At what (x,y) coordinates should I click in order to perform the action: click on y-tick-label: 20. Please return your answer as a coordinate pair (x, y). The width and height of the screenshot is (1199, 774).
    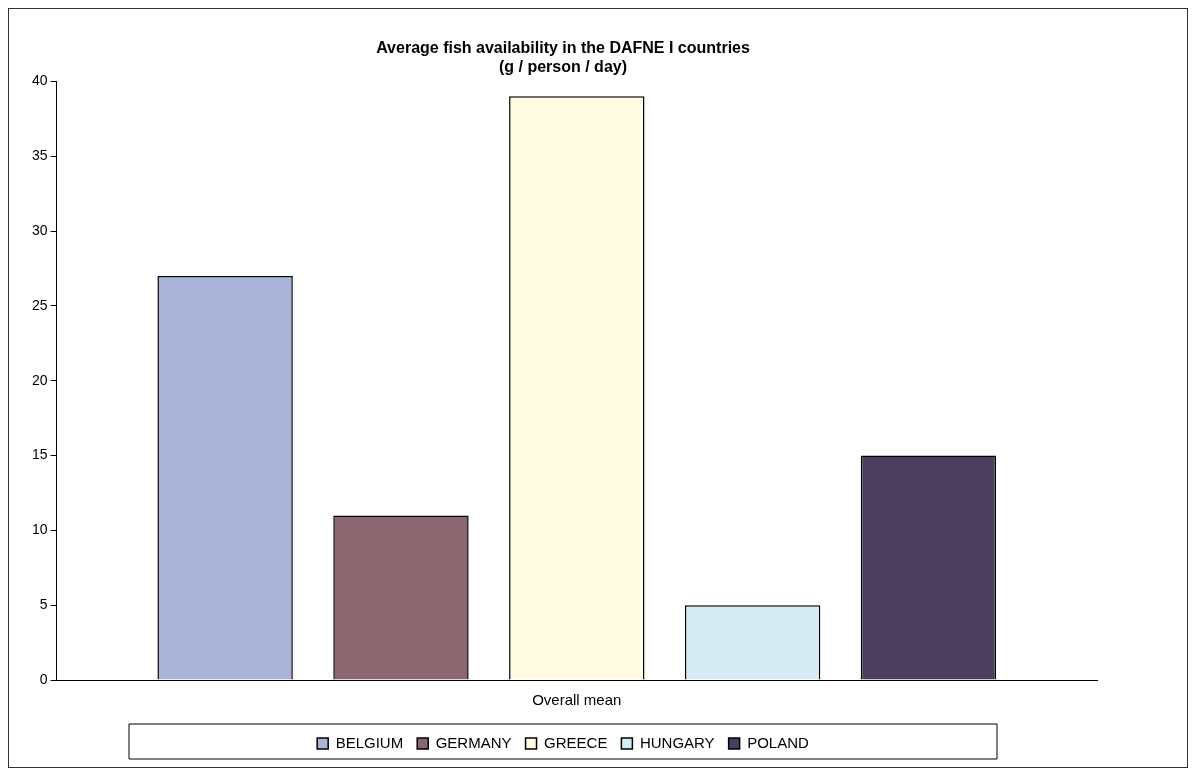
    Looking at the image, I should click on (39, 379).